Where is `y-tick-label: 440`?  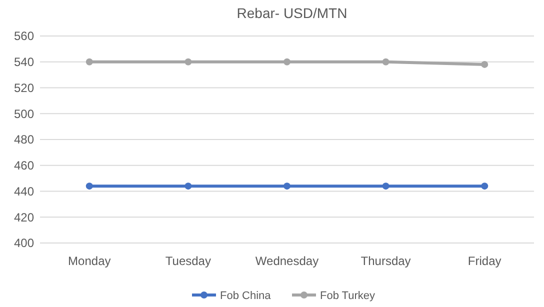 y-tick-label: 440 is located at coordinates (24, 191).